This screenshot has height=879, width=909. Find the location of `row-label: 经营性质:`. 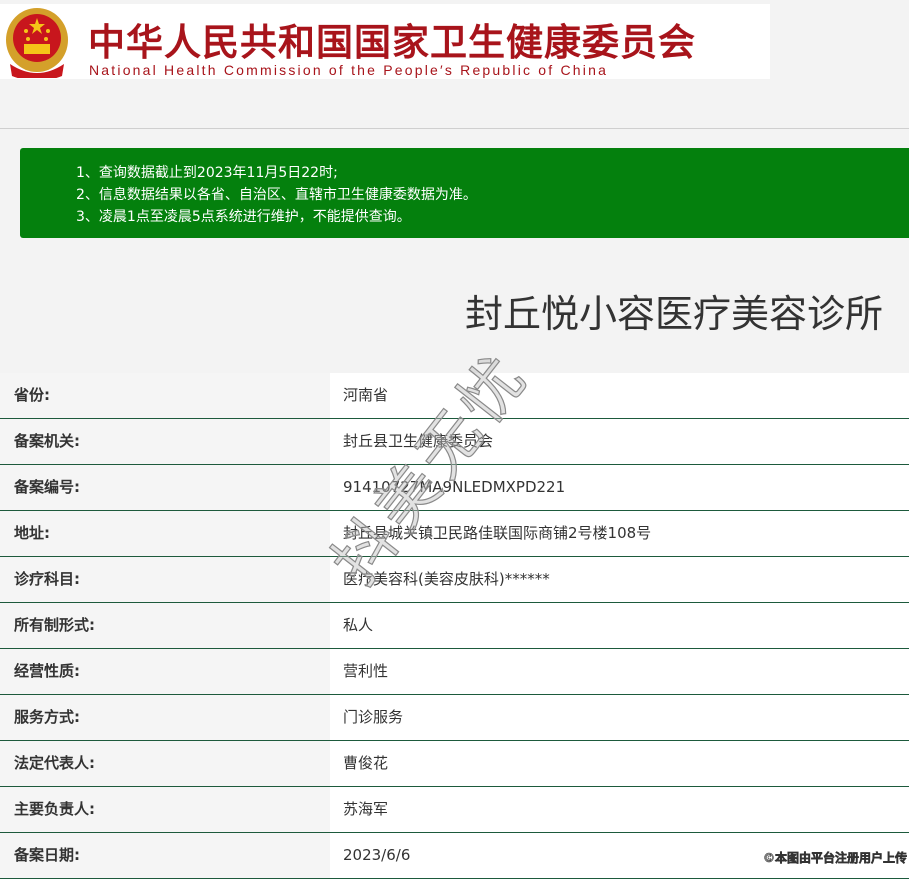

row-label: 经营性质: is located at coordinates (165, 671).